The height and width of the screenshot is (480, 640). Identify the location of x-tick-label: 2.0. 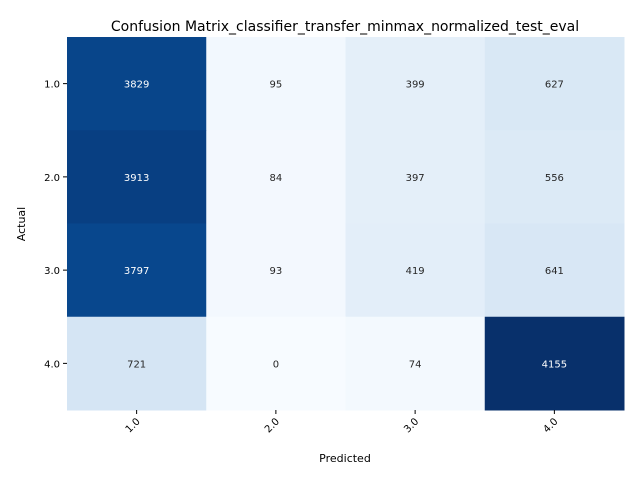
(272, 425).